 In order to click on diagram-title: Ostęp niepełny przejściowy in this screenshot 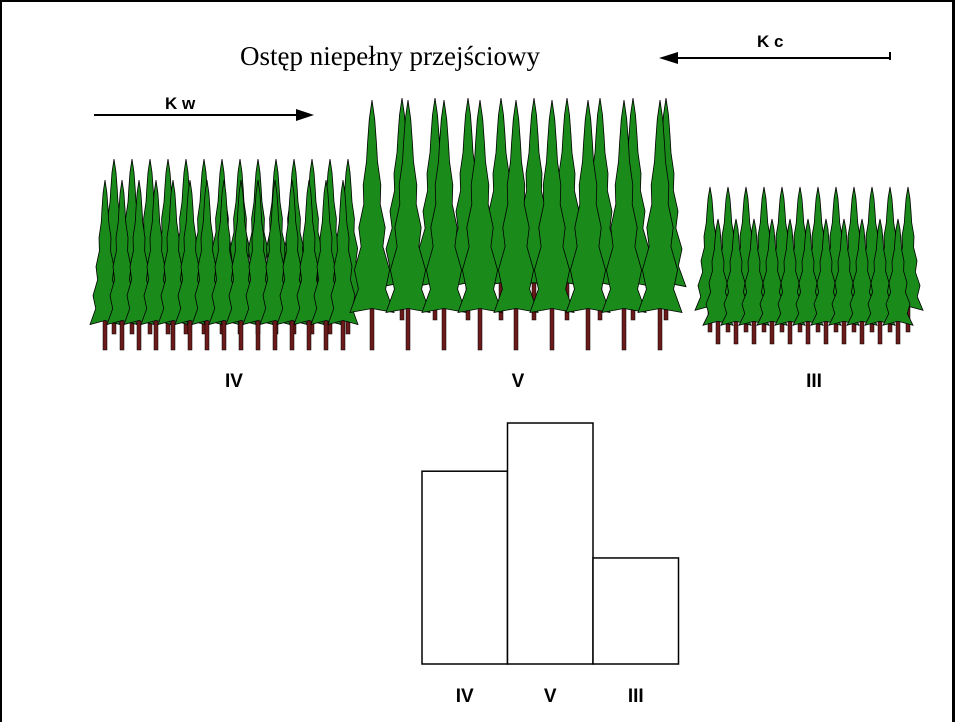, I will do `click(390, 56)`.